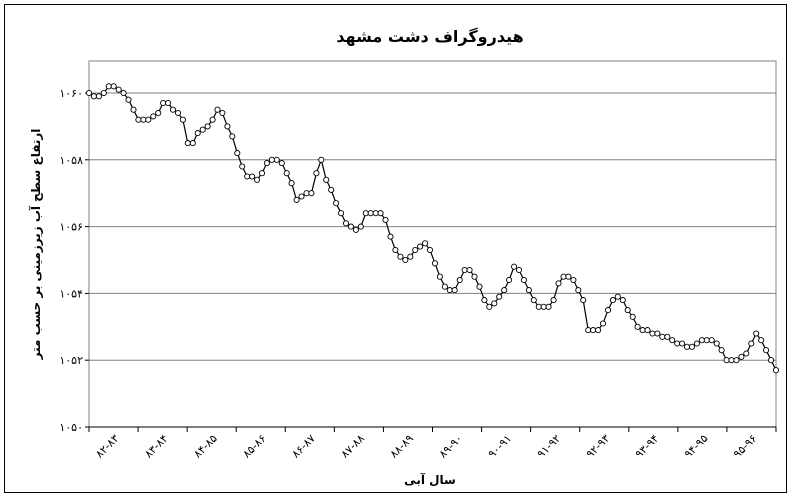  What do you see at coordinates (71, 160) in the screenshot?
I see `y-tick-label: ۱۰۵۸` at bounding box center [71, 160].